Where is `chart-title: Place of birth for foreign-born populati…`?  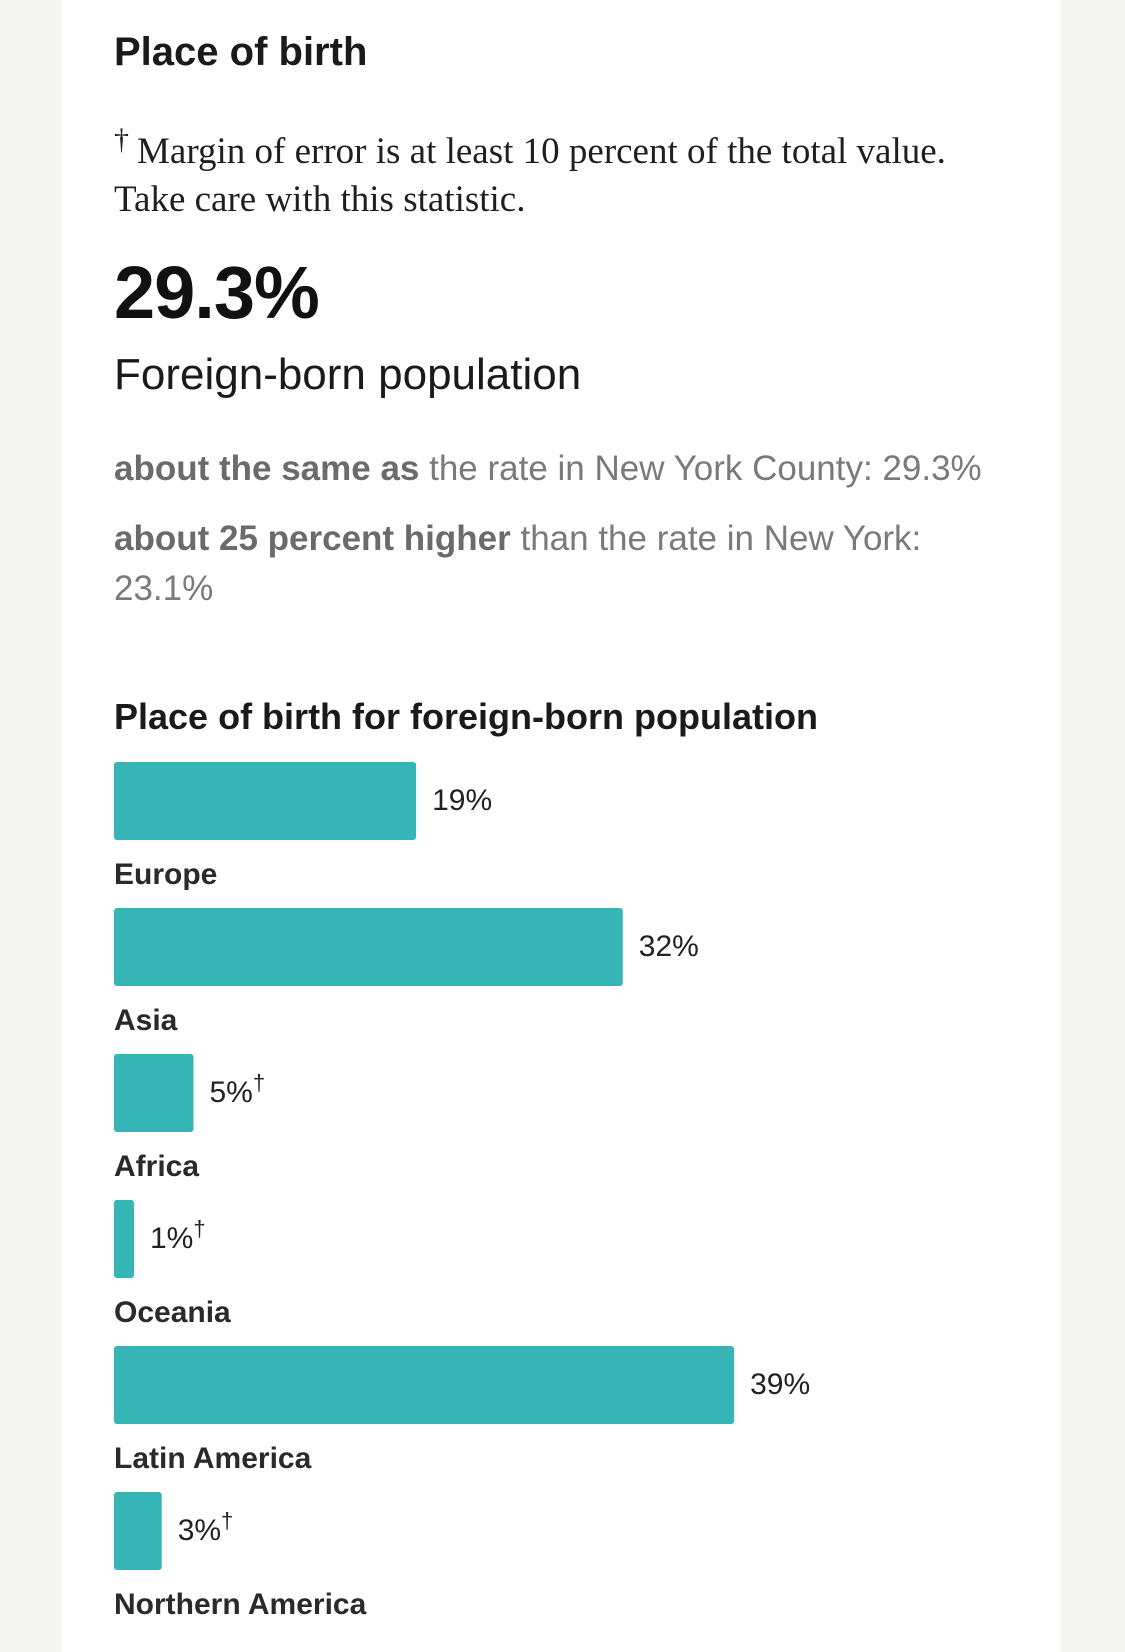 chart-title: Place of birth for foreign-born populati… is located at coordinates (466, 716).